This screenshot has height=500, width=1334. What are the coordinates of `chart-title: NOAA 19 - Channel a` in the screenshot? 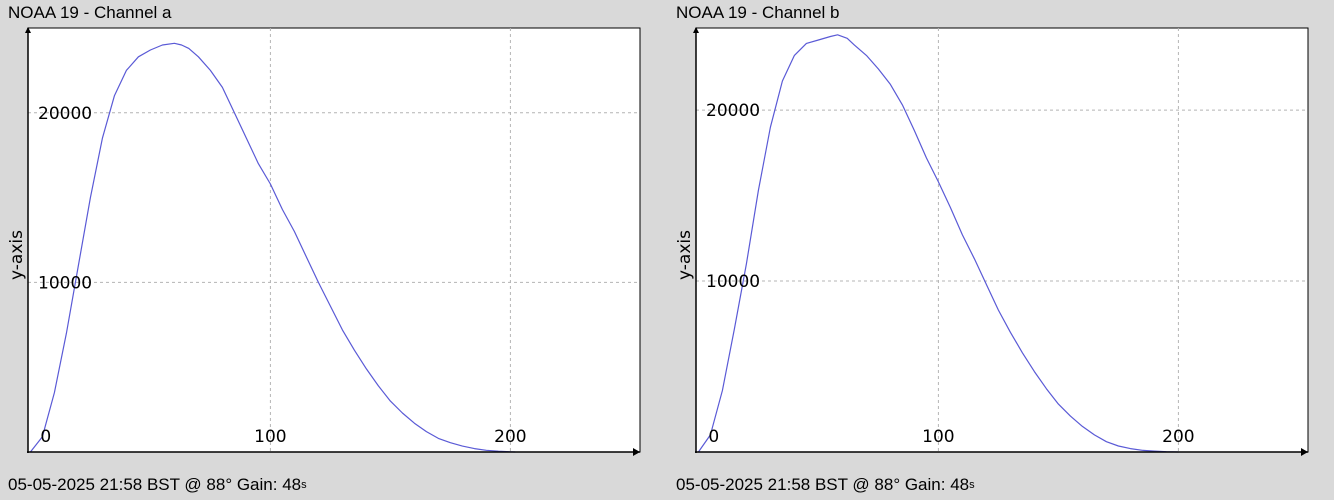 It's located at (90, 12).